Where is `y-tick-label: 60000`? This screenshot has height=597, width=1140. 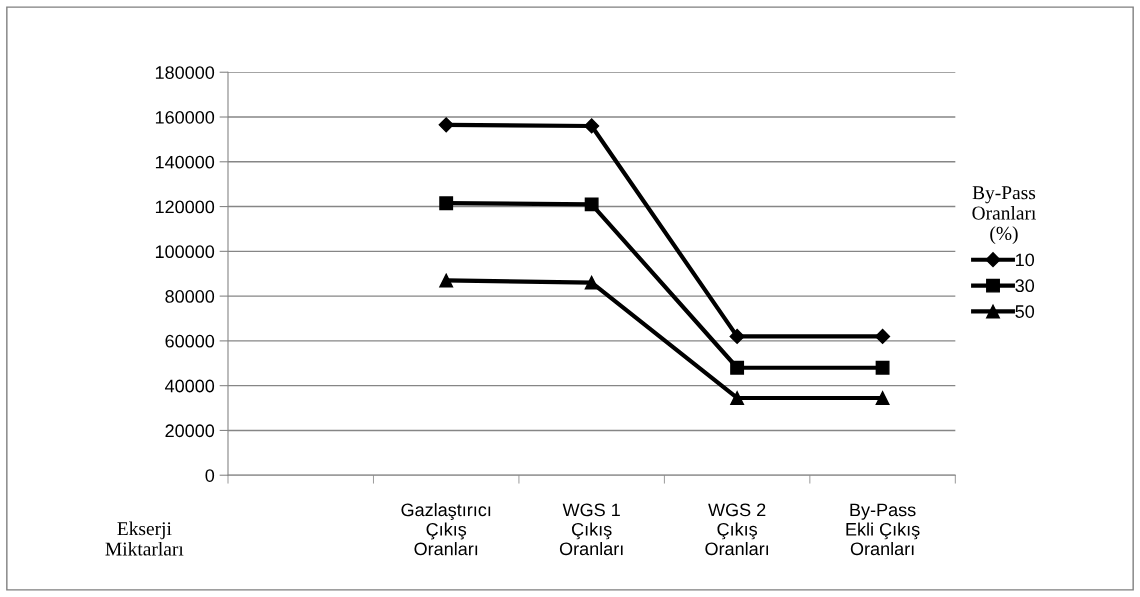 y-tick-label: 60000 is located at coordinates (190, 341).